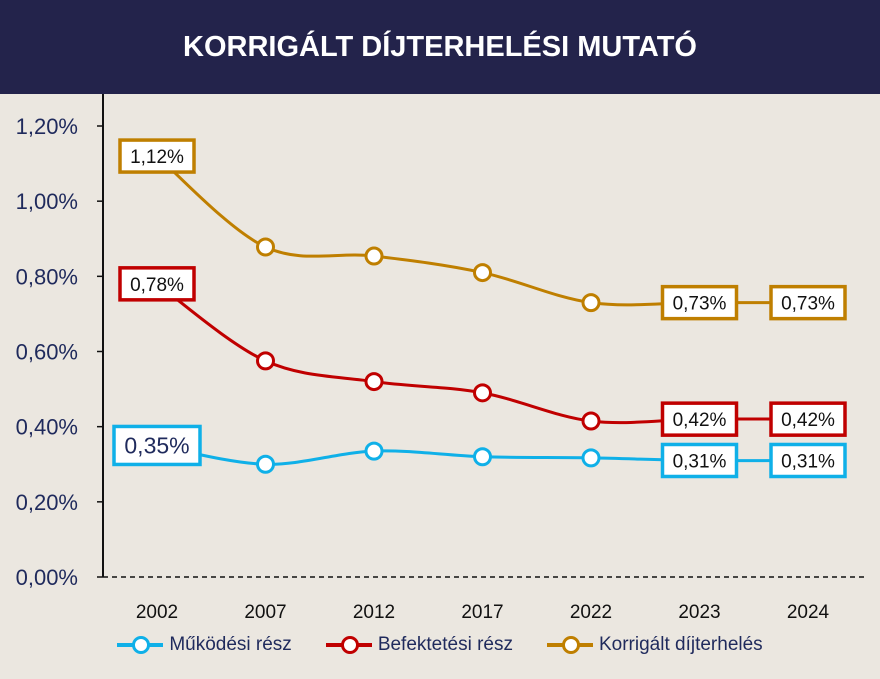  I want to click on y-tick-label: 1,00%, so click(47, 201).